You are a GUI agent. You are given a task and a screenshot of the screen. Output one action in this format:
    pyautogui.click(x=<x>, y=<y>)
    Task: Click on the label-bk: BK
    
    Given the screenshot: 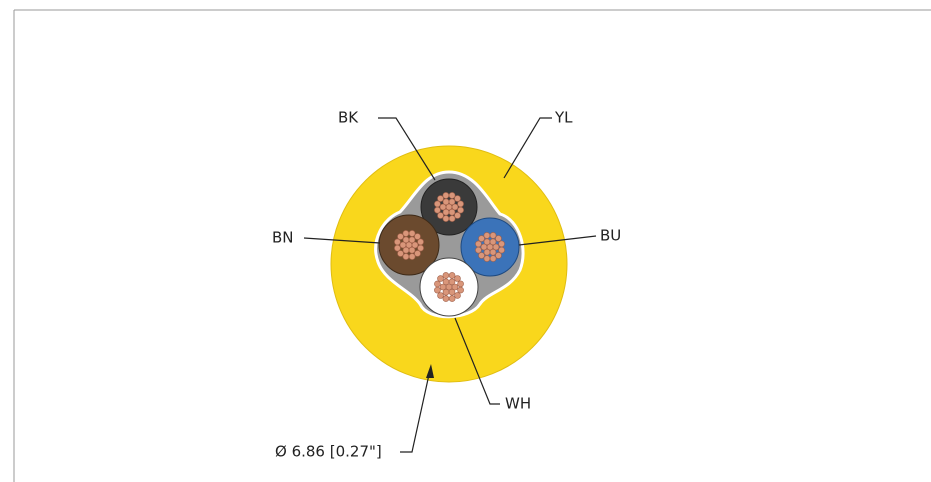 What is the action you would take?
    pyautogui.click(x=348, y=118)
    